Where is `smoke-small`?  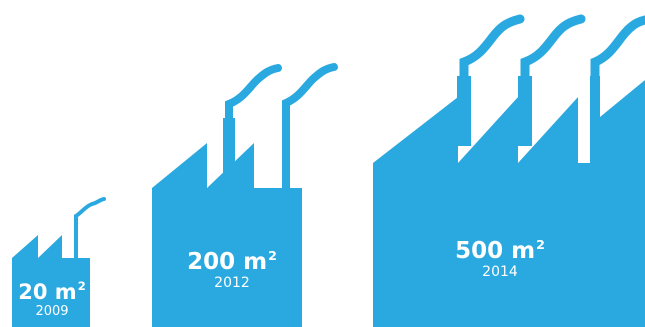
smoke-small is located at coordinates (90, 217).